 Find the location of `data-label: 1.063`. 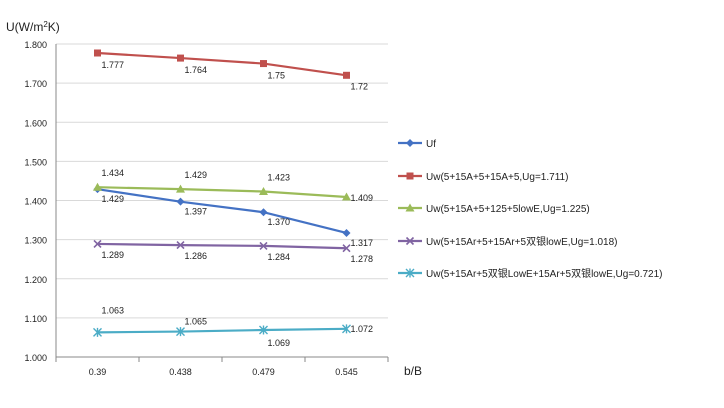

data-label: 1.063 is located at coordinates (113, 310).